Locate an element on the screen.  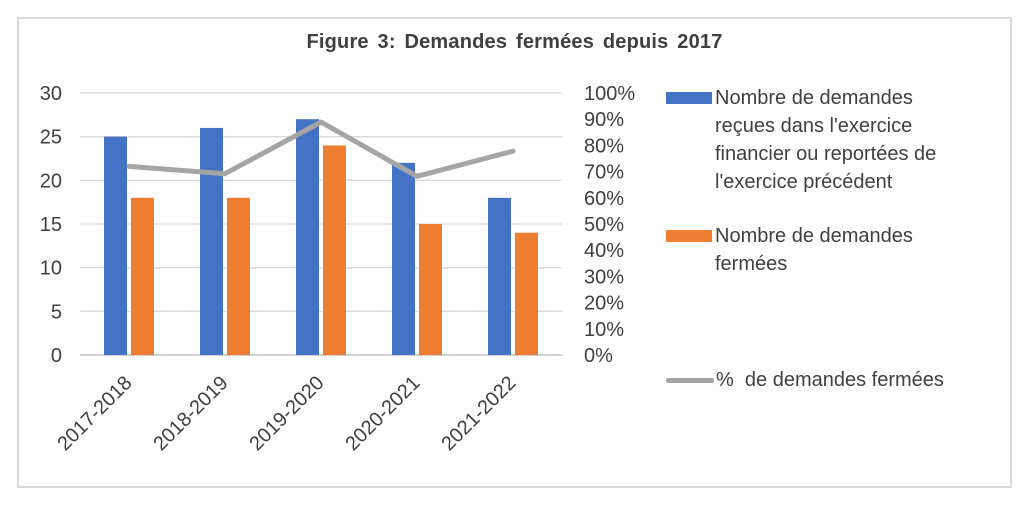
right-axis-tick: 20% is located at coordinates (604, 304).